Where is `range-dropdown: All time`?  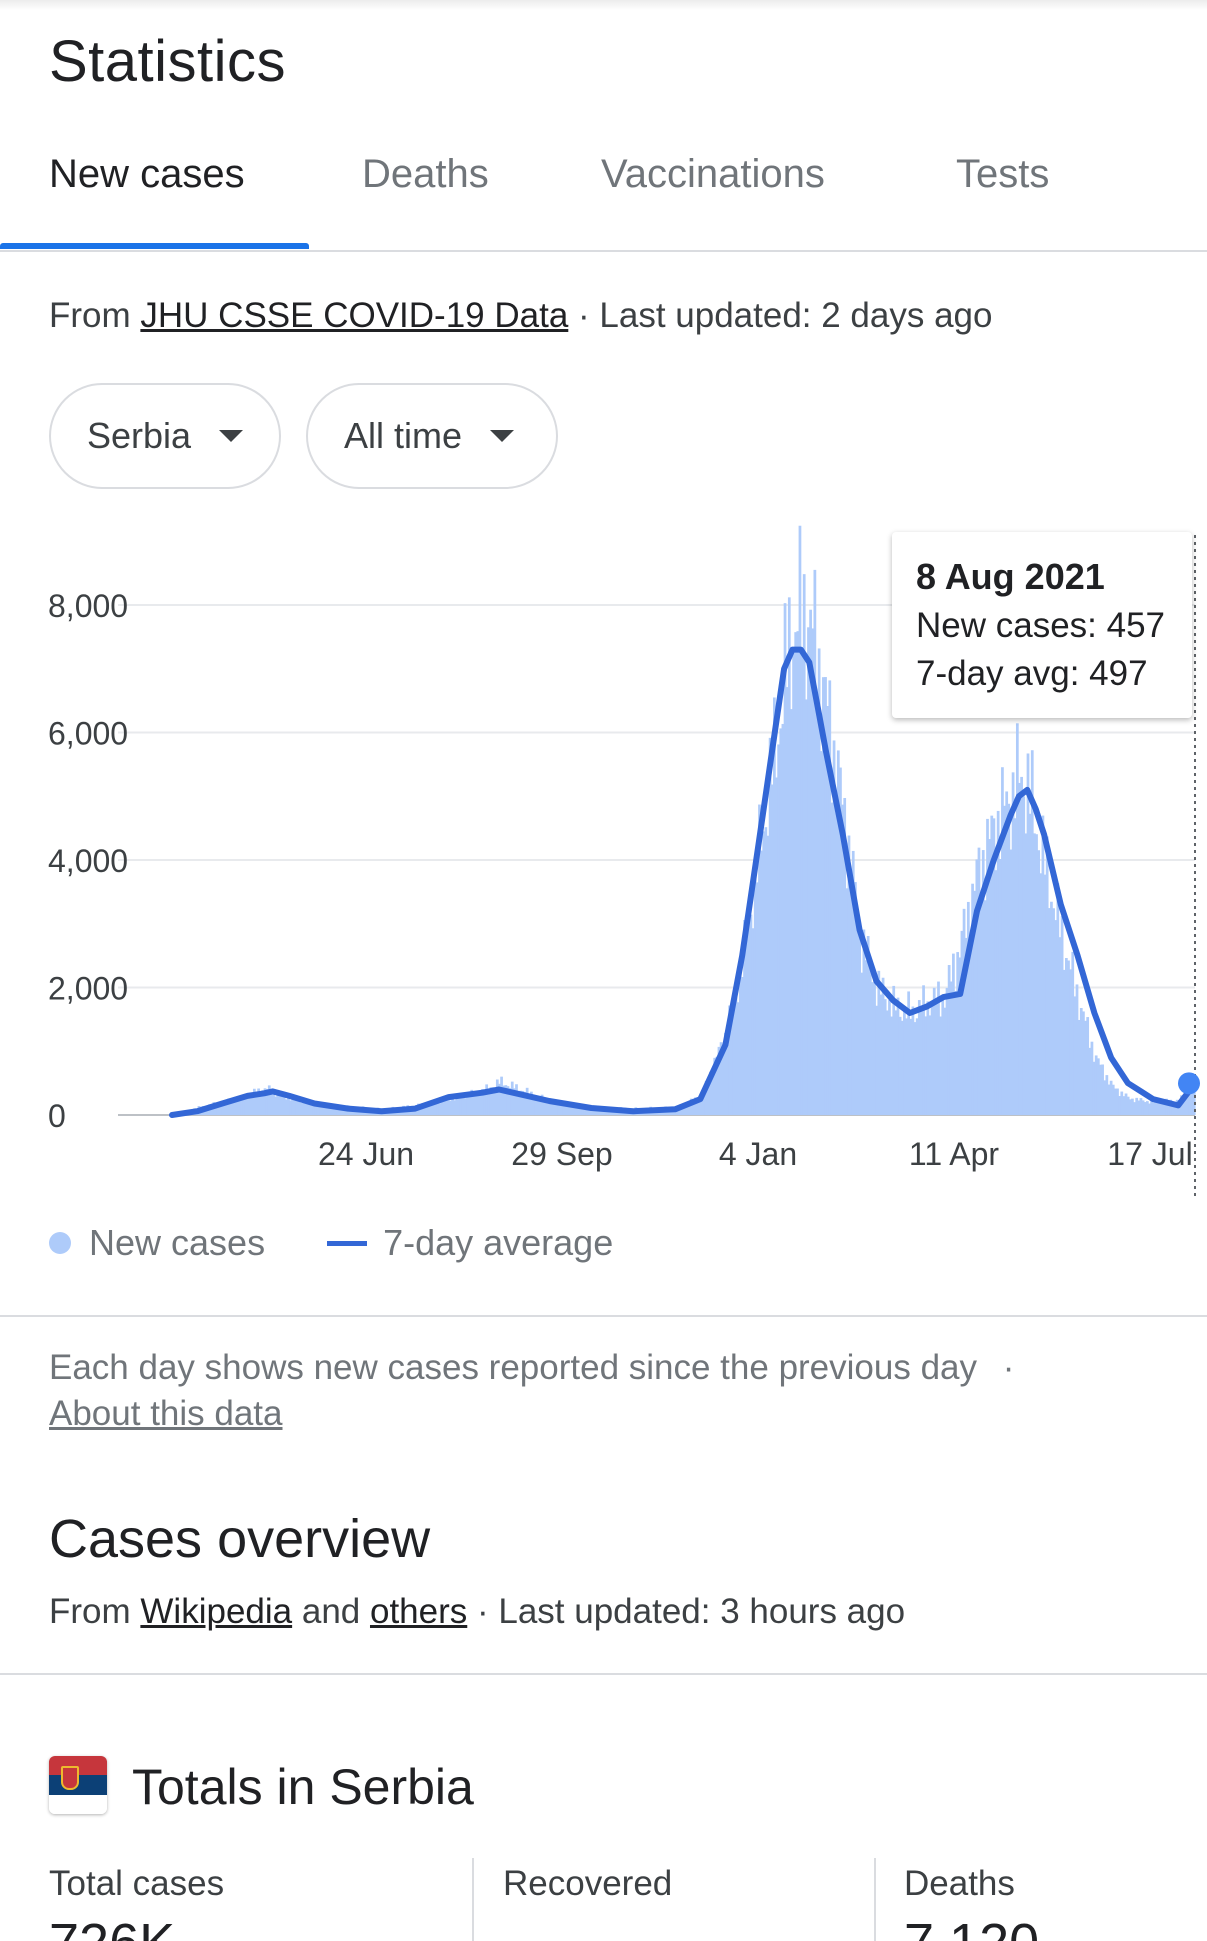
range-dropdown: All time is located at coordinates (432, 436).